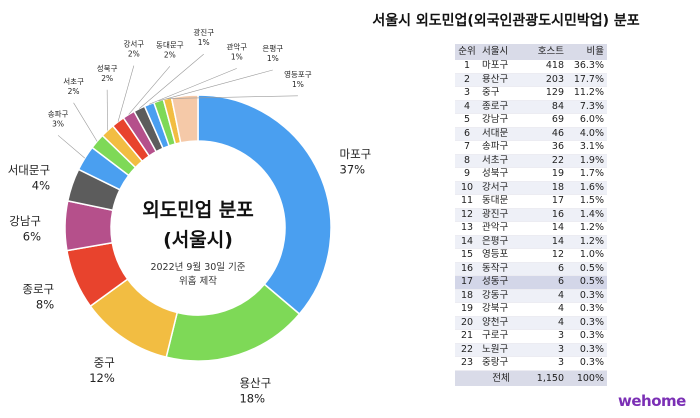 The image size is (700, 418). Describe the element at coordinates (25, 221) in the screenshot. I see `slice-name-4: 강남구` at that location.